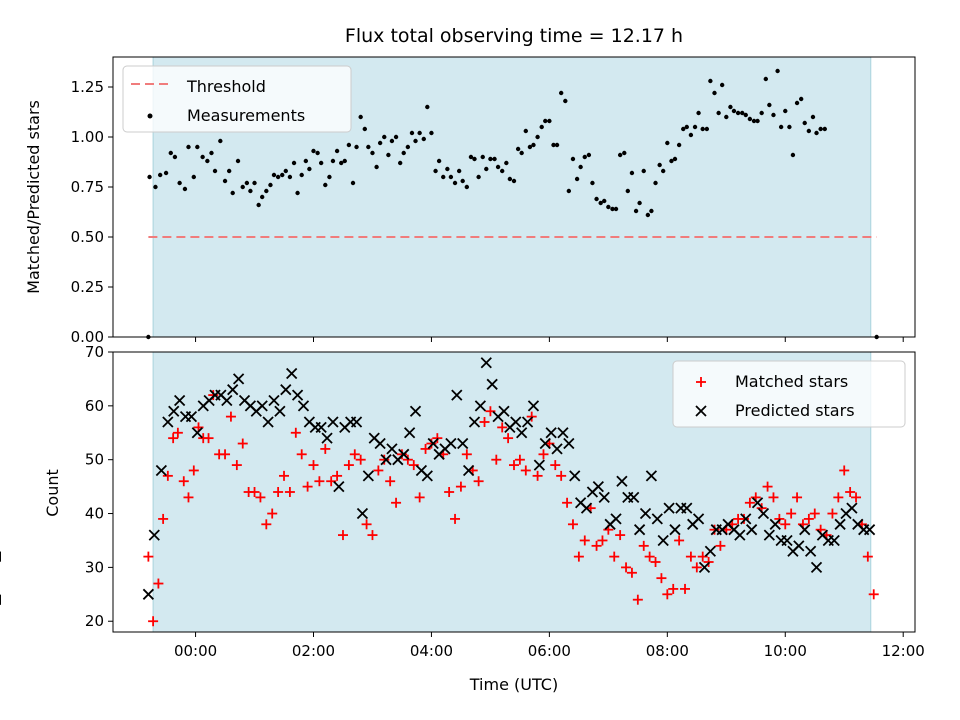  Describe the element at coordinates (87, 287) in the screenshot. I see `y-tick-label: 0.25` at that location.